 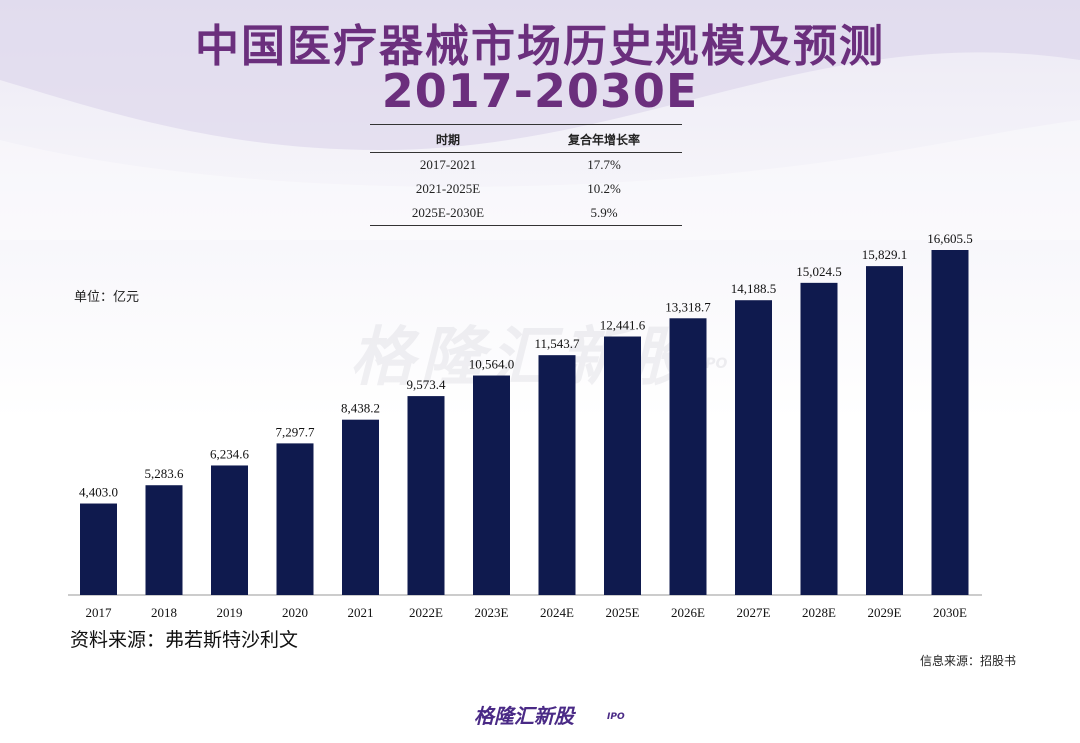 What do you see at coordinates (296, 431) in the screenshot?
I see `data-label-2020: 7,297.7` at bounding box center [296, 431].